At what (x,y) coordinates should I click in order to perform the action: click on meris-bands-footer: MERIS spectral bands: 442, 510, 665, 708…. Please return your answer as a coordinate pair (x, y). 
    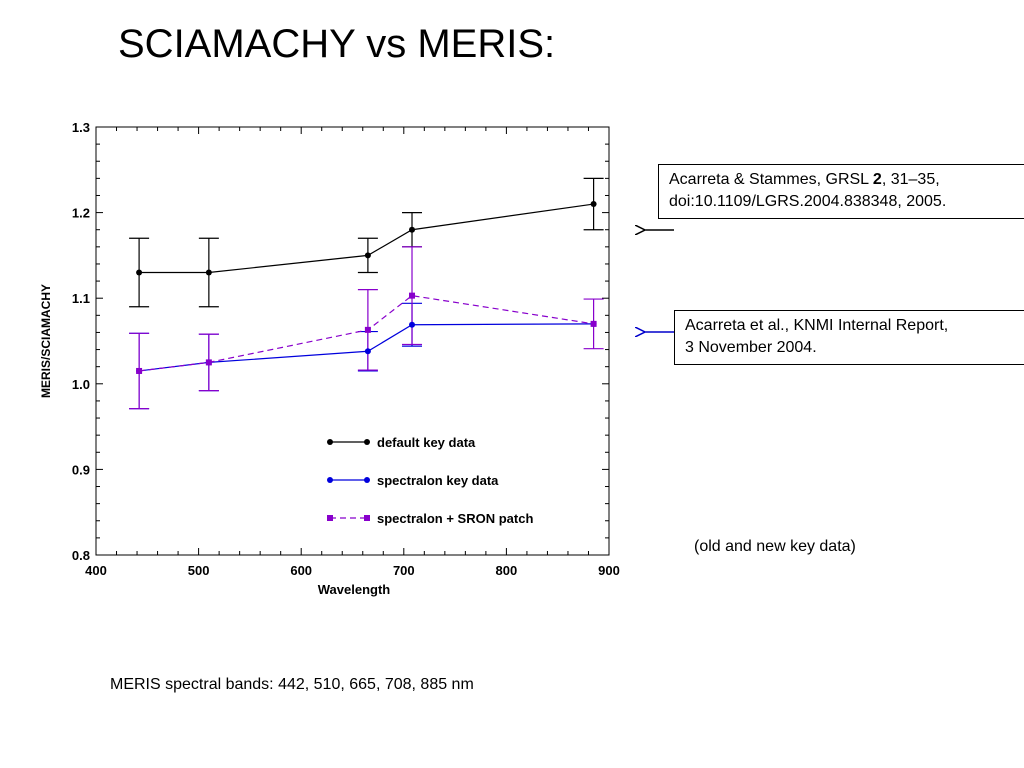
    Looking at the image, I should click on (292, 684).